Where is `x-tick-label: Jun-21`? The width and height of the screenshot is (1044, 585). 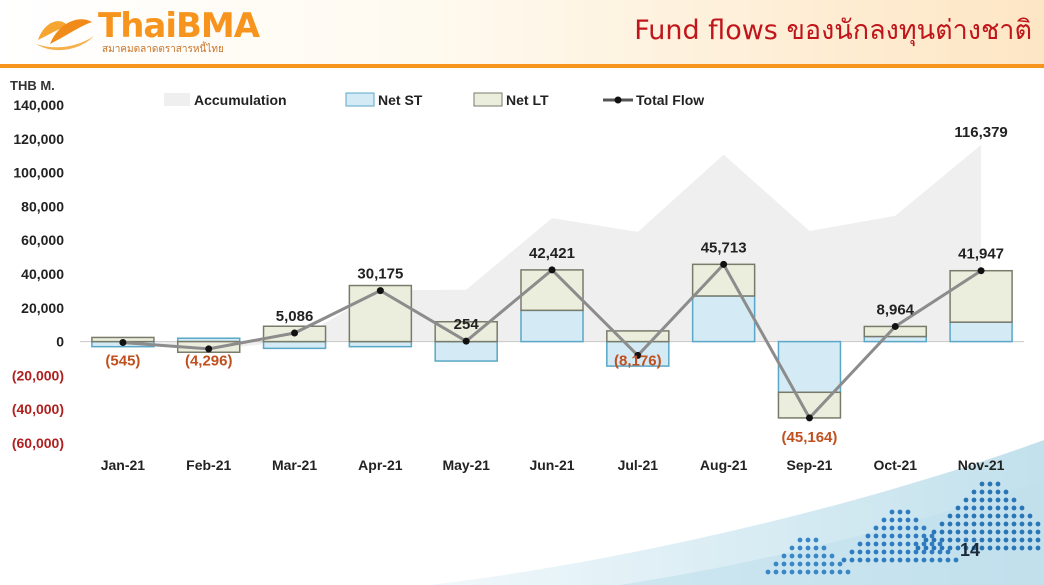 x-tick-label: Jun-21 is located at coordinates (551, 465).